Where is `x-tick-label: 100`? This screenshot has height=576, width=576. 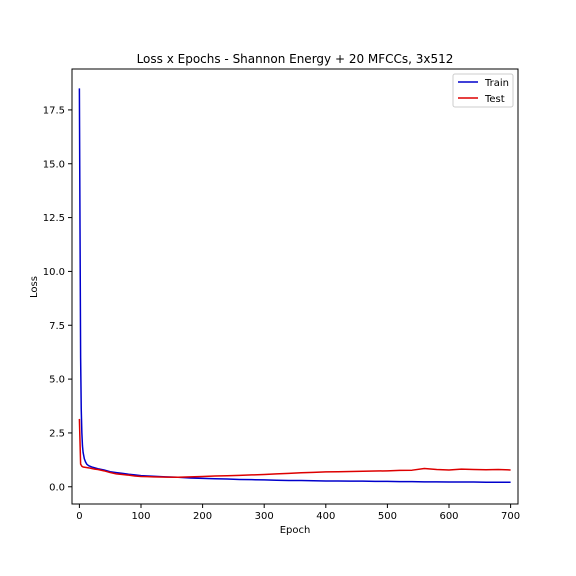
x-tick-label: 100 is located at coordinates (140, 516).